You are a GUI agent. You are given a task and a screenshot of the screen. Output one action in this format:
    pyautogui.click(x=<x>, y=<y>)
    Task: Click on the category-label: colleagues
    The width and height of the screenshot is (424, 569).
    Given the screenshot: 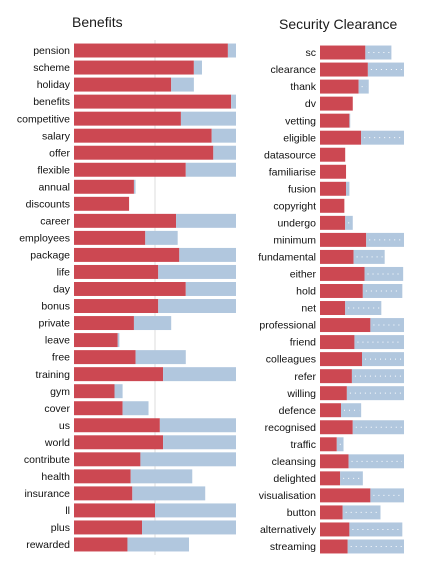 What is the action you would take?
    pyautogui.click(x=291, y=360)
    